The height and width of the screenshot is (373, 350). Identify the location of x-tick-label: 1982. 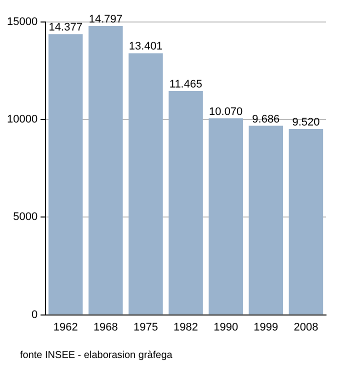
(186, 327).